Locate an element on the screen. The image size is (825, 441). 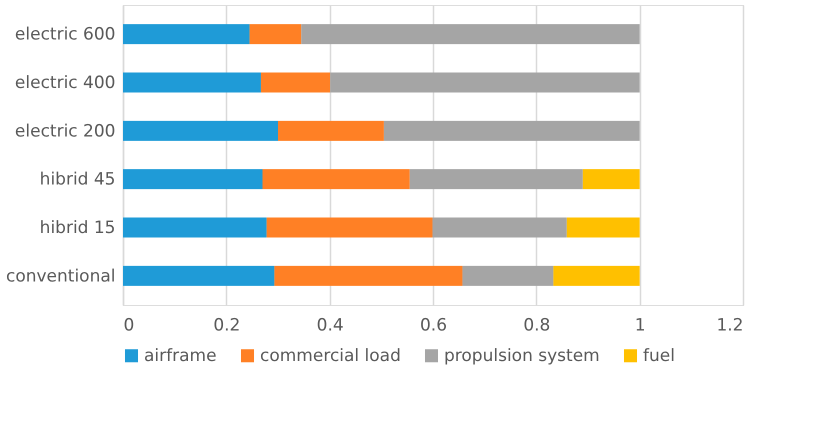
y-tick-label: hibrid 45 is located at coordinates (78, 180).